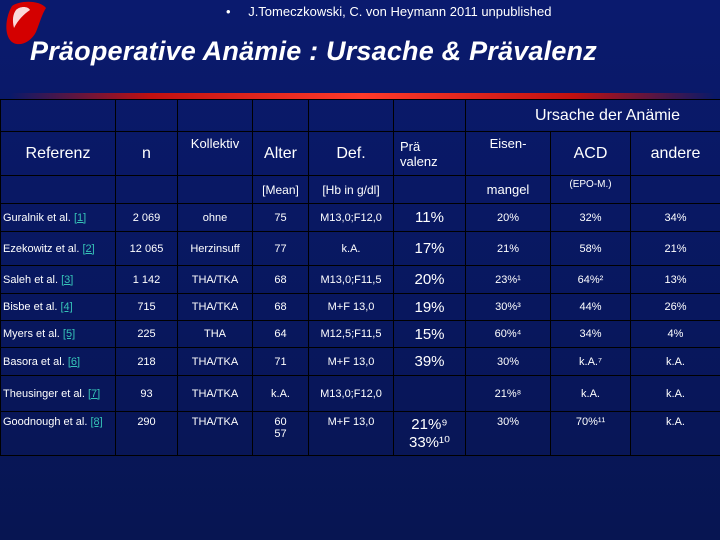 The height and width of the screenshot is (540, 720). I want to click on andere-cell: 26%, so click(675, 307).